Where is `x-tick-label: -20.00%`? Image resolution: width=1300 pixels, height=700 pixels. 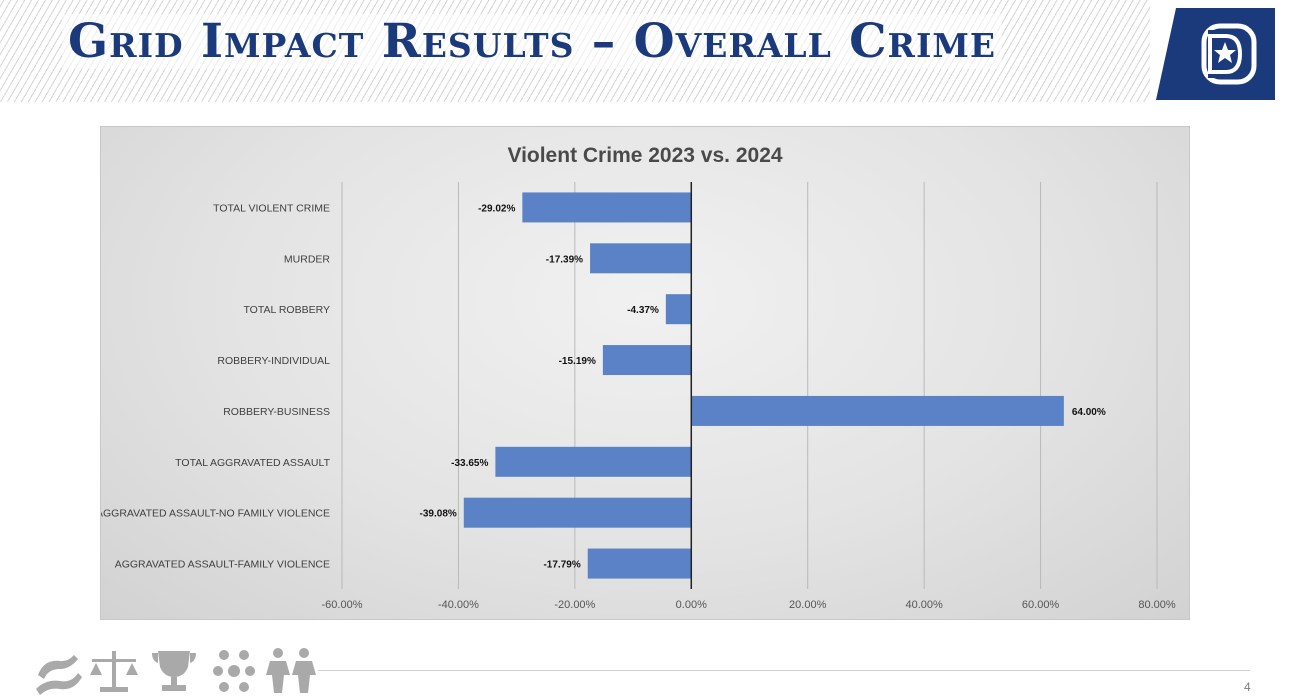
x-tick-label: -20.00% is located at coordinates (574, 605).